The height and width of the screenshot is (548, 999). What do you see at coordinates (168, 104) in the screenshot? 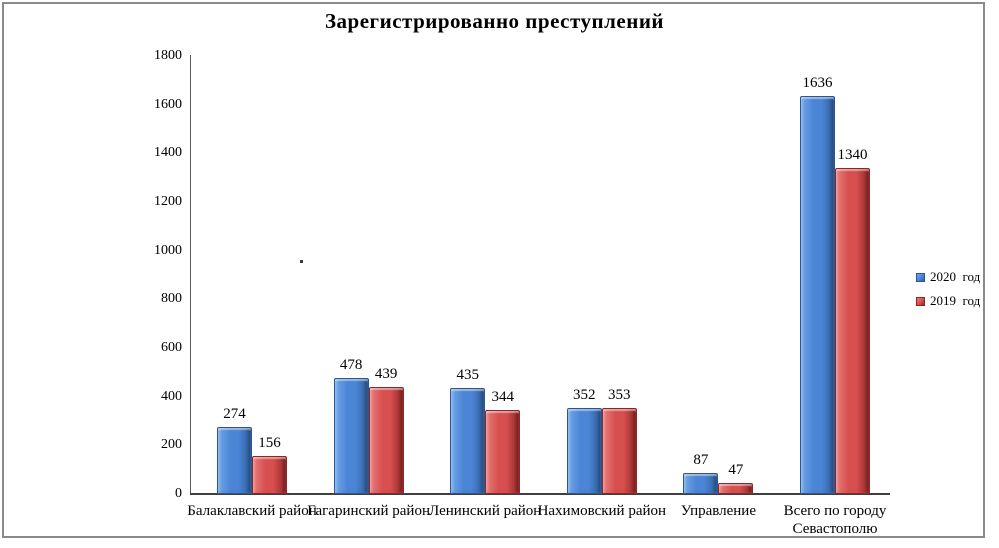
I see `y-axis-label-1600: 1600` at bounding box center [168, 104].